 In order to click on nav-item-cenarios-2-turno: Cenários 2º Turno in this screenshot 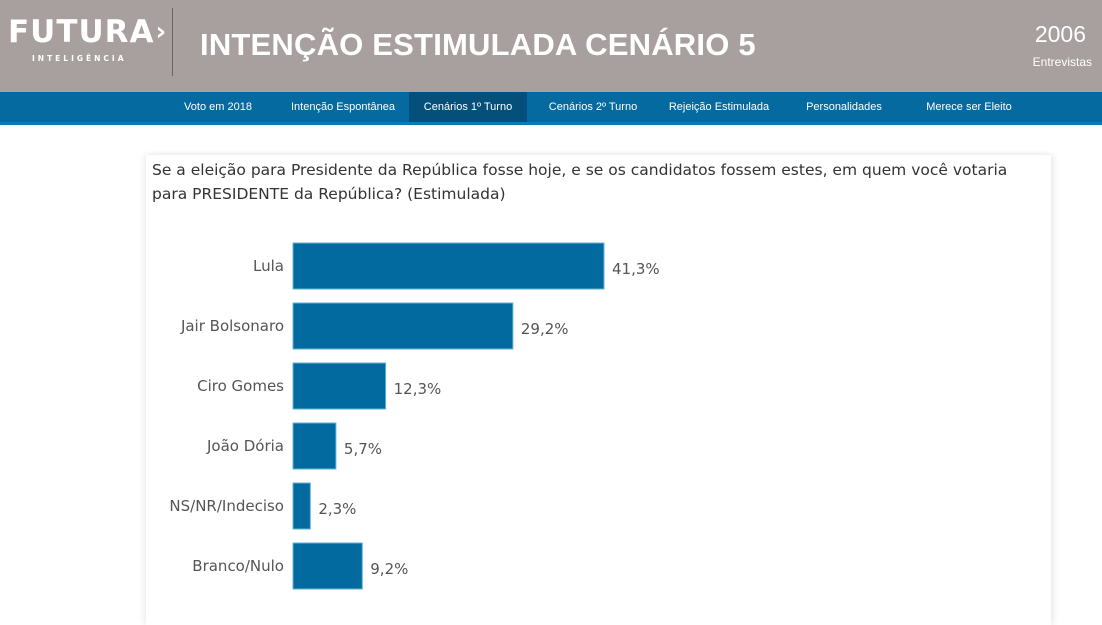, I will do `click(593, 107)`.